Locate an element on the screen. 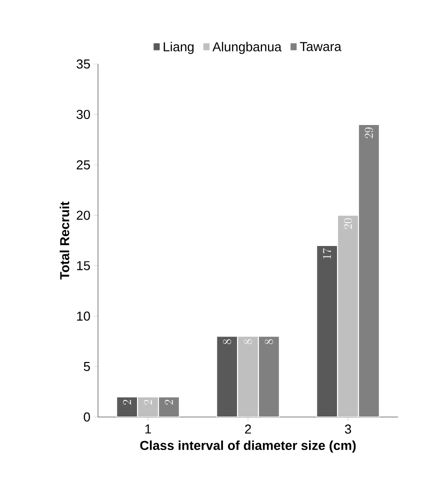 The width and height of the screenshot is (439, 497). y-tick-label: 20 is located at coordinates (83, 215).